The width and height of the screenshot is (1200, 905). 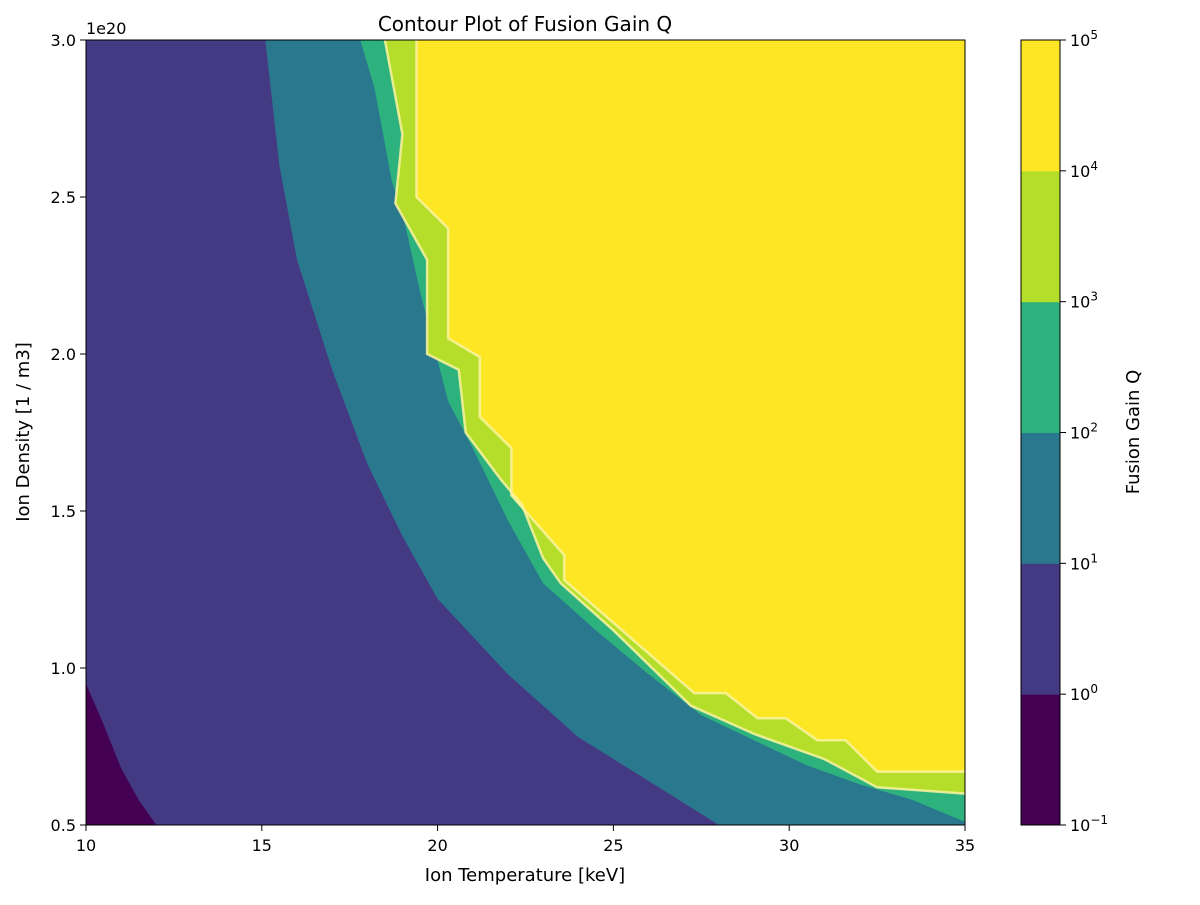 What do you see at coordinates (1084, 432) in the screenshot?
I see `colorbar-tick-label: 10²` at bounding box center [1084, 432].